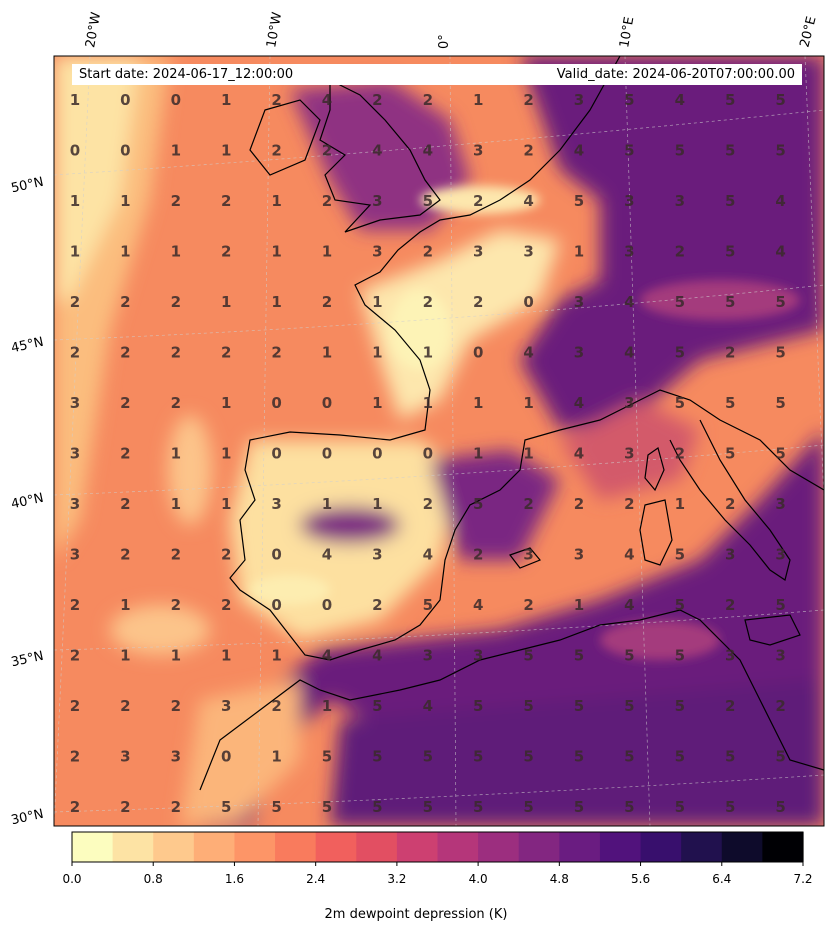 This screenshot has width=832, height=936. Describe the element at coordinates (377, 353) in the screenshot. I see `grid-value-r5c6: 1` at that location.